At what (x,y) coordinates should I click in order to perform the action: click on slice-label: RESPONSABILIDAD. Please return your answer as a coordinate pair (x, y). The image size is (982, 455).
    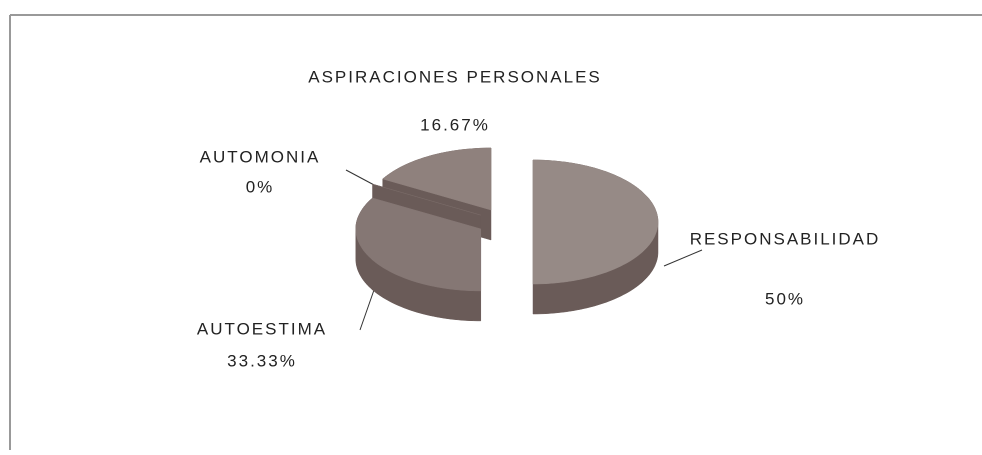
    Looking at the image, I should click on (785, 238).